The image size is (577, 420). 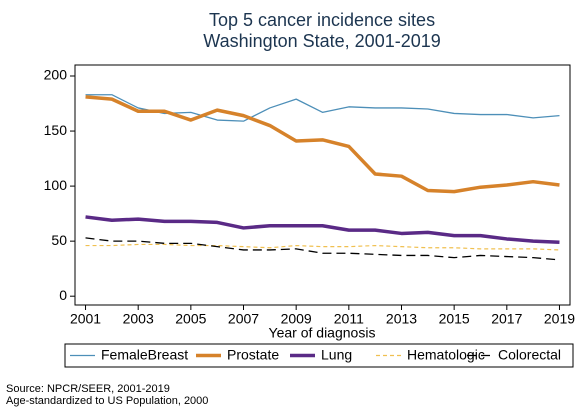 I want to click on chart-subtitle: Washington State, 2001-2019, so click(x=322, y=41).